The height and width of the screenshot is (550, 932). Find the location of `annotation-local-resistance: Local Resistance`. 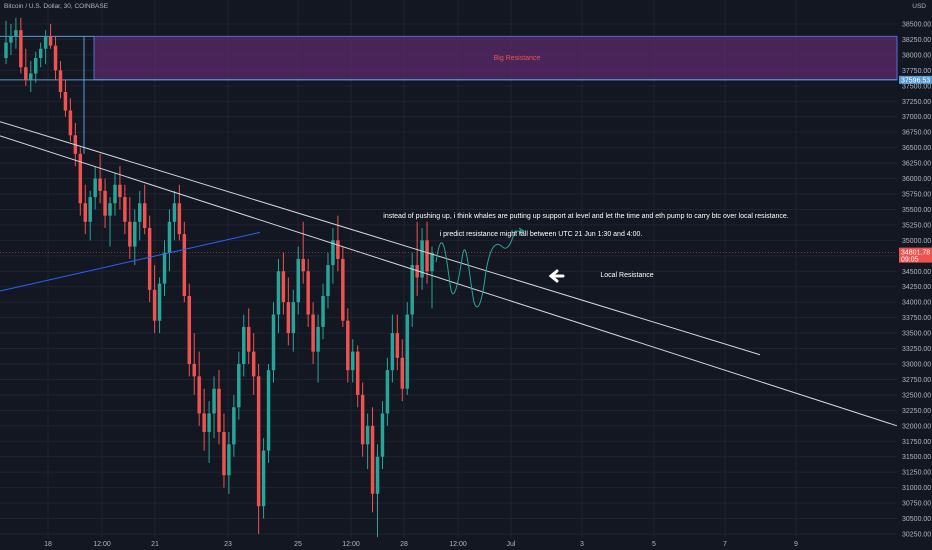

annotation-local-resistance: Local Resistance is located at coordinates (626, 275).